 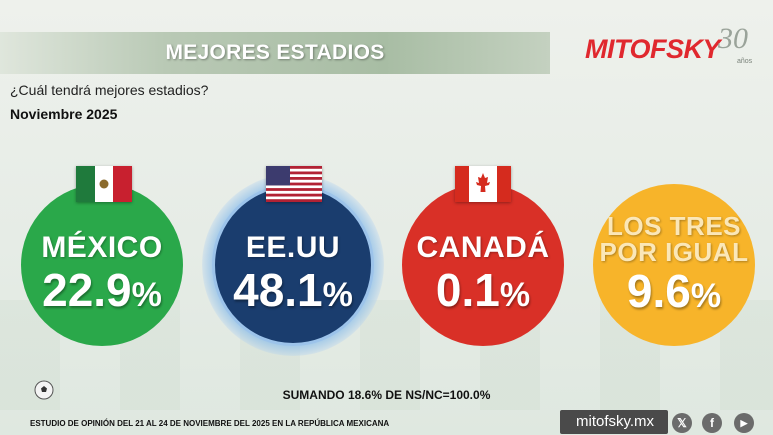 I want to click on result-value-canada: 0.1%, so click(x=483, y=289).